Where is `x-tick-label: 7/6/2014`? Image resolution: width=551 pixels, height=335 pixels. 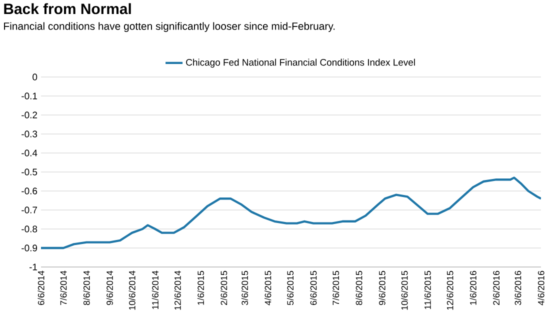 x-tick-label: 7/6/2014 is located at coordinates (63, 287).